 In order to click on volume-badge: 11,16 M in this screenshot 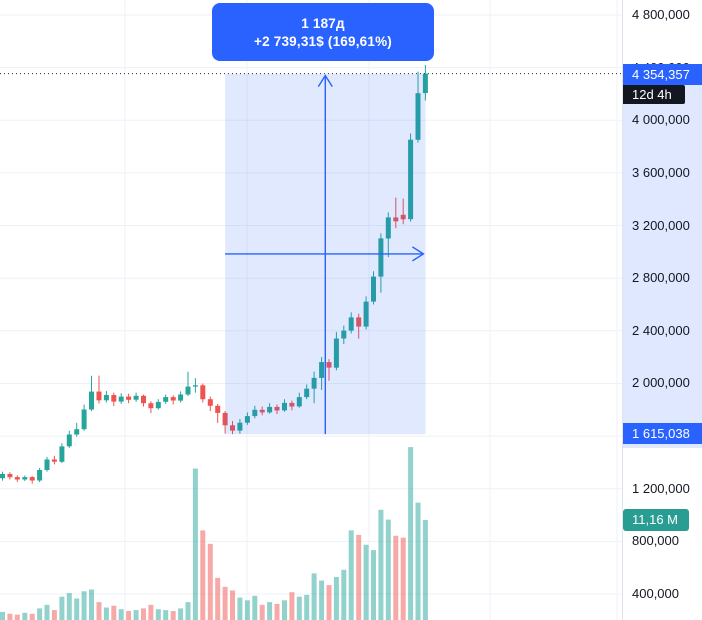, I will do `click(656, 520)`.